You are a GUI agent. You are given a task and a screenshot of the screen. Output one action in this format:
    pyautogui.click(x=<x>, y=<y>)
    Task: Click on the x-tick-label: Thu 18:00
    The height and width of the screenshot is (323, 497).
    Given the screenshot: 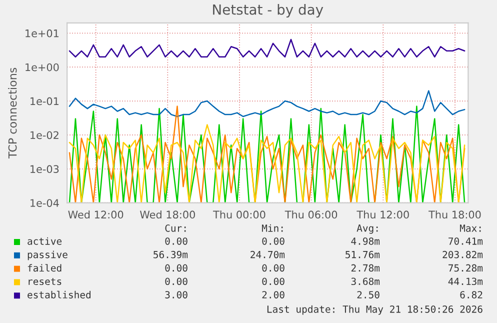 What is the action you would take?
    pyautogui.click(x=454, y=214)
    